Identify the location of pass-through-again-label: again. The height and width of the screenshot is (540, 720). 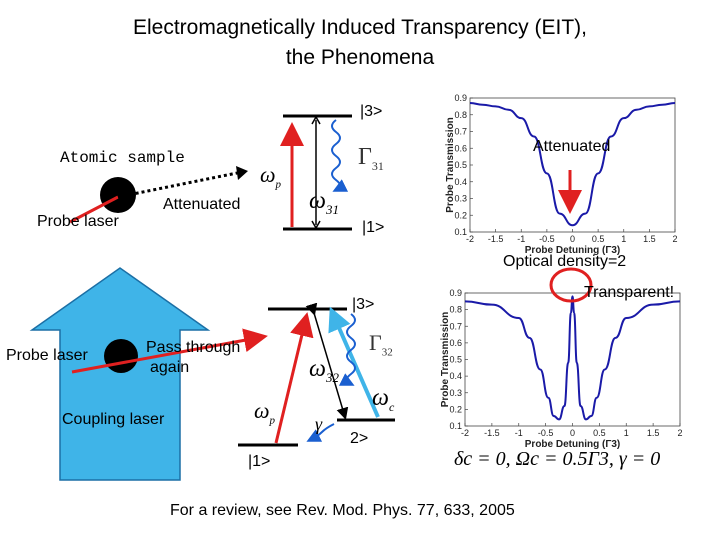
(170, 367).